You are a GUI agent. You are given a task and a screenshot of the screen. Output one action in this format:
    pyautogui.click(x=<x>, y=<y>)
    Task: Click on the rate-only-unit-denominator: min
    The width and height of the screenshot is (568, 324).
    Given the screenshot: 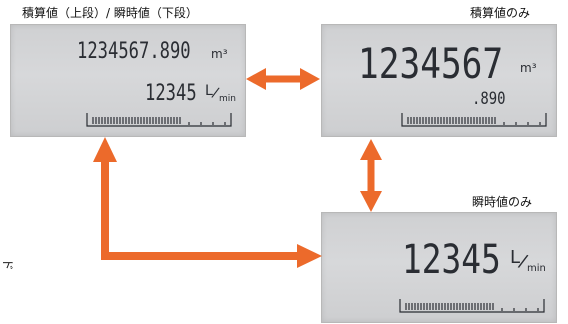 What is the action you would take?
    pyautogui.click(x=536, y=268)
    